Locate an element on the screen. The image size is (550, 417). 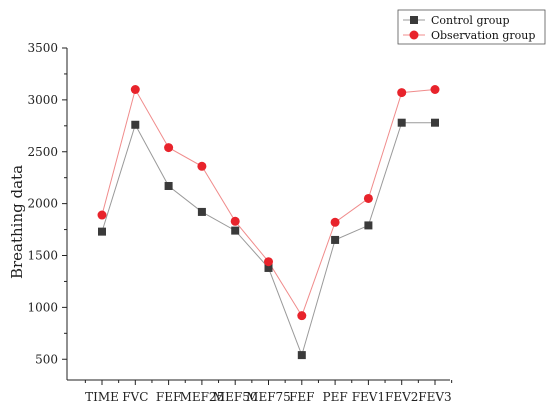
x-tick-label: PEF is located at coordinates (335, 397).